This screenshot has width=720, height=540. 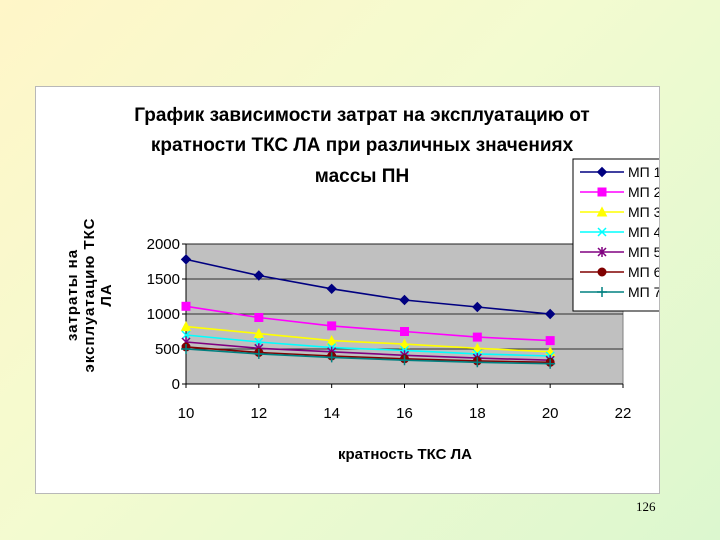 I want to click on y-tick-label: 0, so click(x=176, y=384).